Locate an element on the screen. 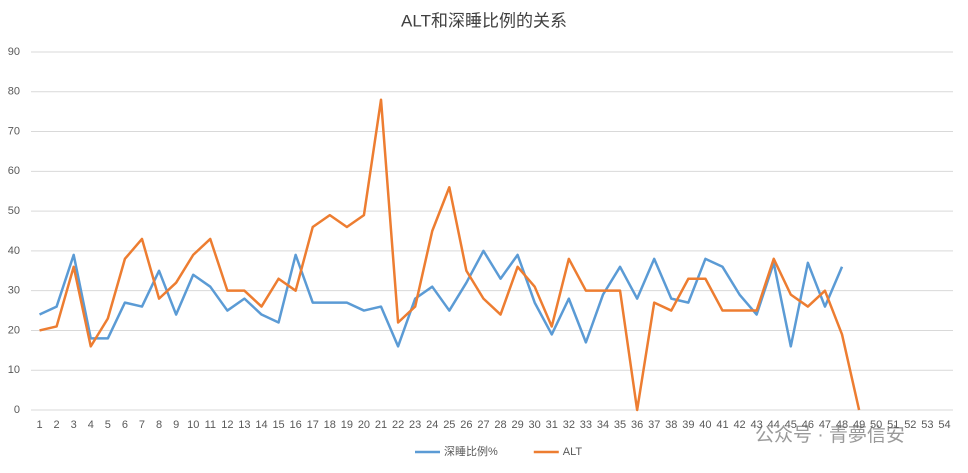  x-tick-label: 38 is located at coordinates (671, 425).